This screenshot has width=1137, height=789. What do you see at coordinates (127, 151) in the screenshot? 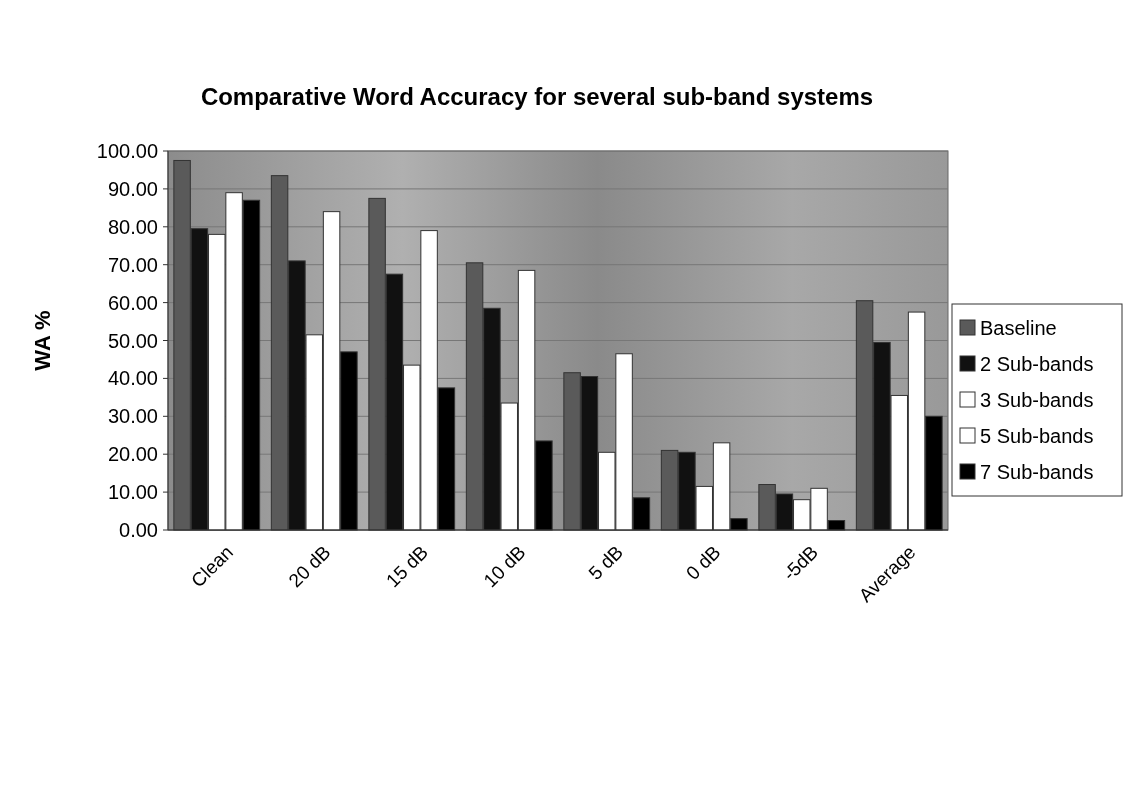
I see `y-tick-label: 100.00` at bounding box center [127, 151].